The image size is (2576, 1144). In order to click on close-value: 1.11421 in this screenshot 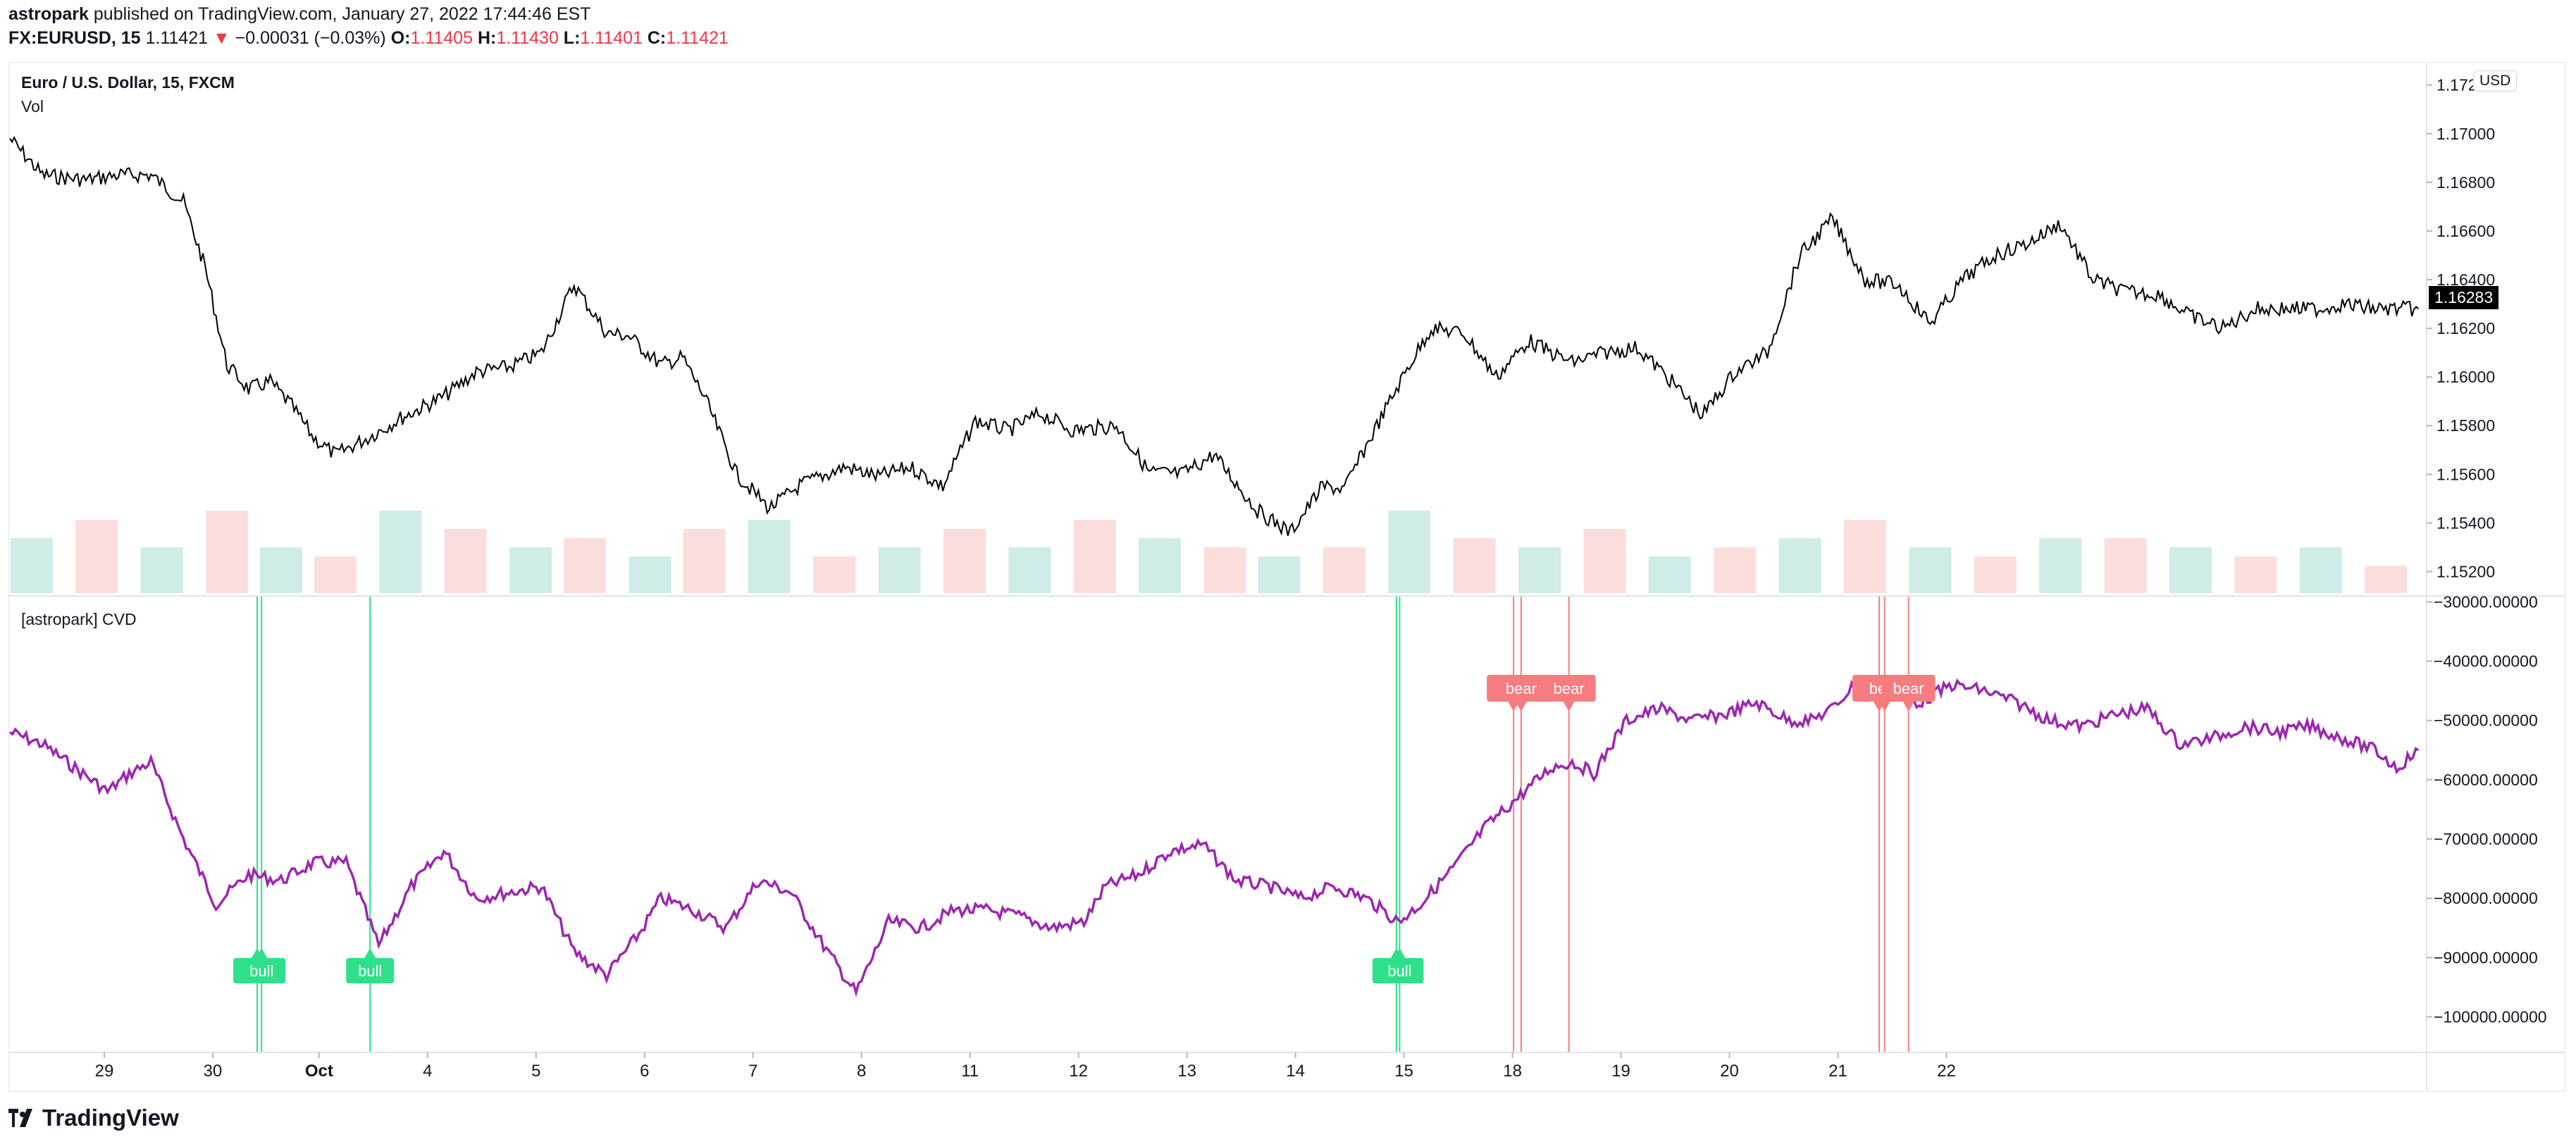, I will do `click(697, 38)`.